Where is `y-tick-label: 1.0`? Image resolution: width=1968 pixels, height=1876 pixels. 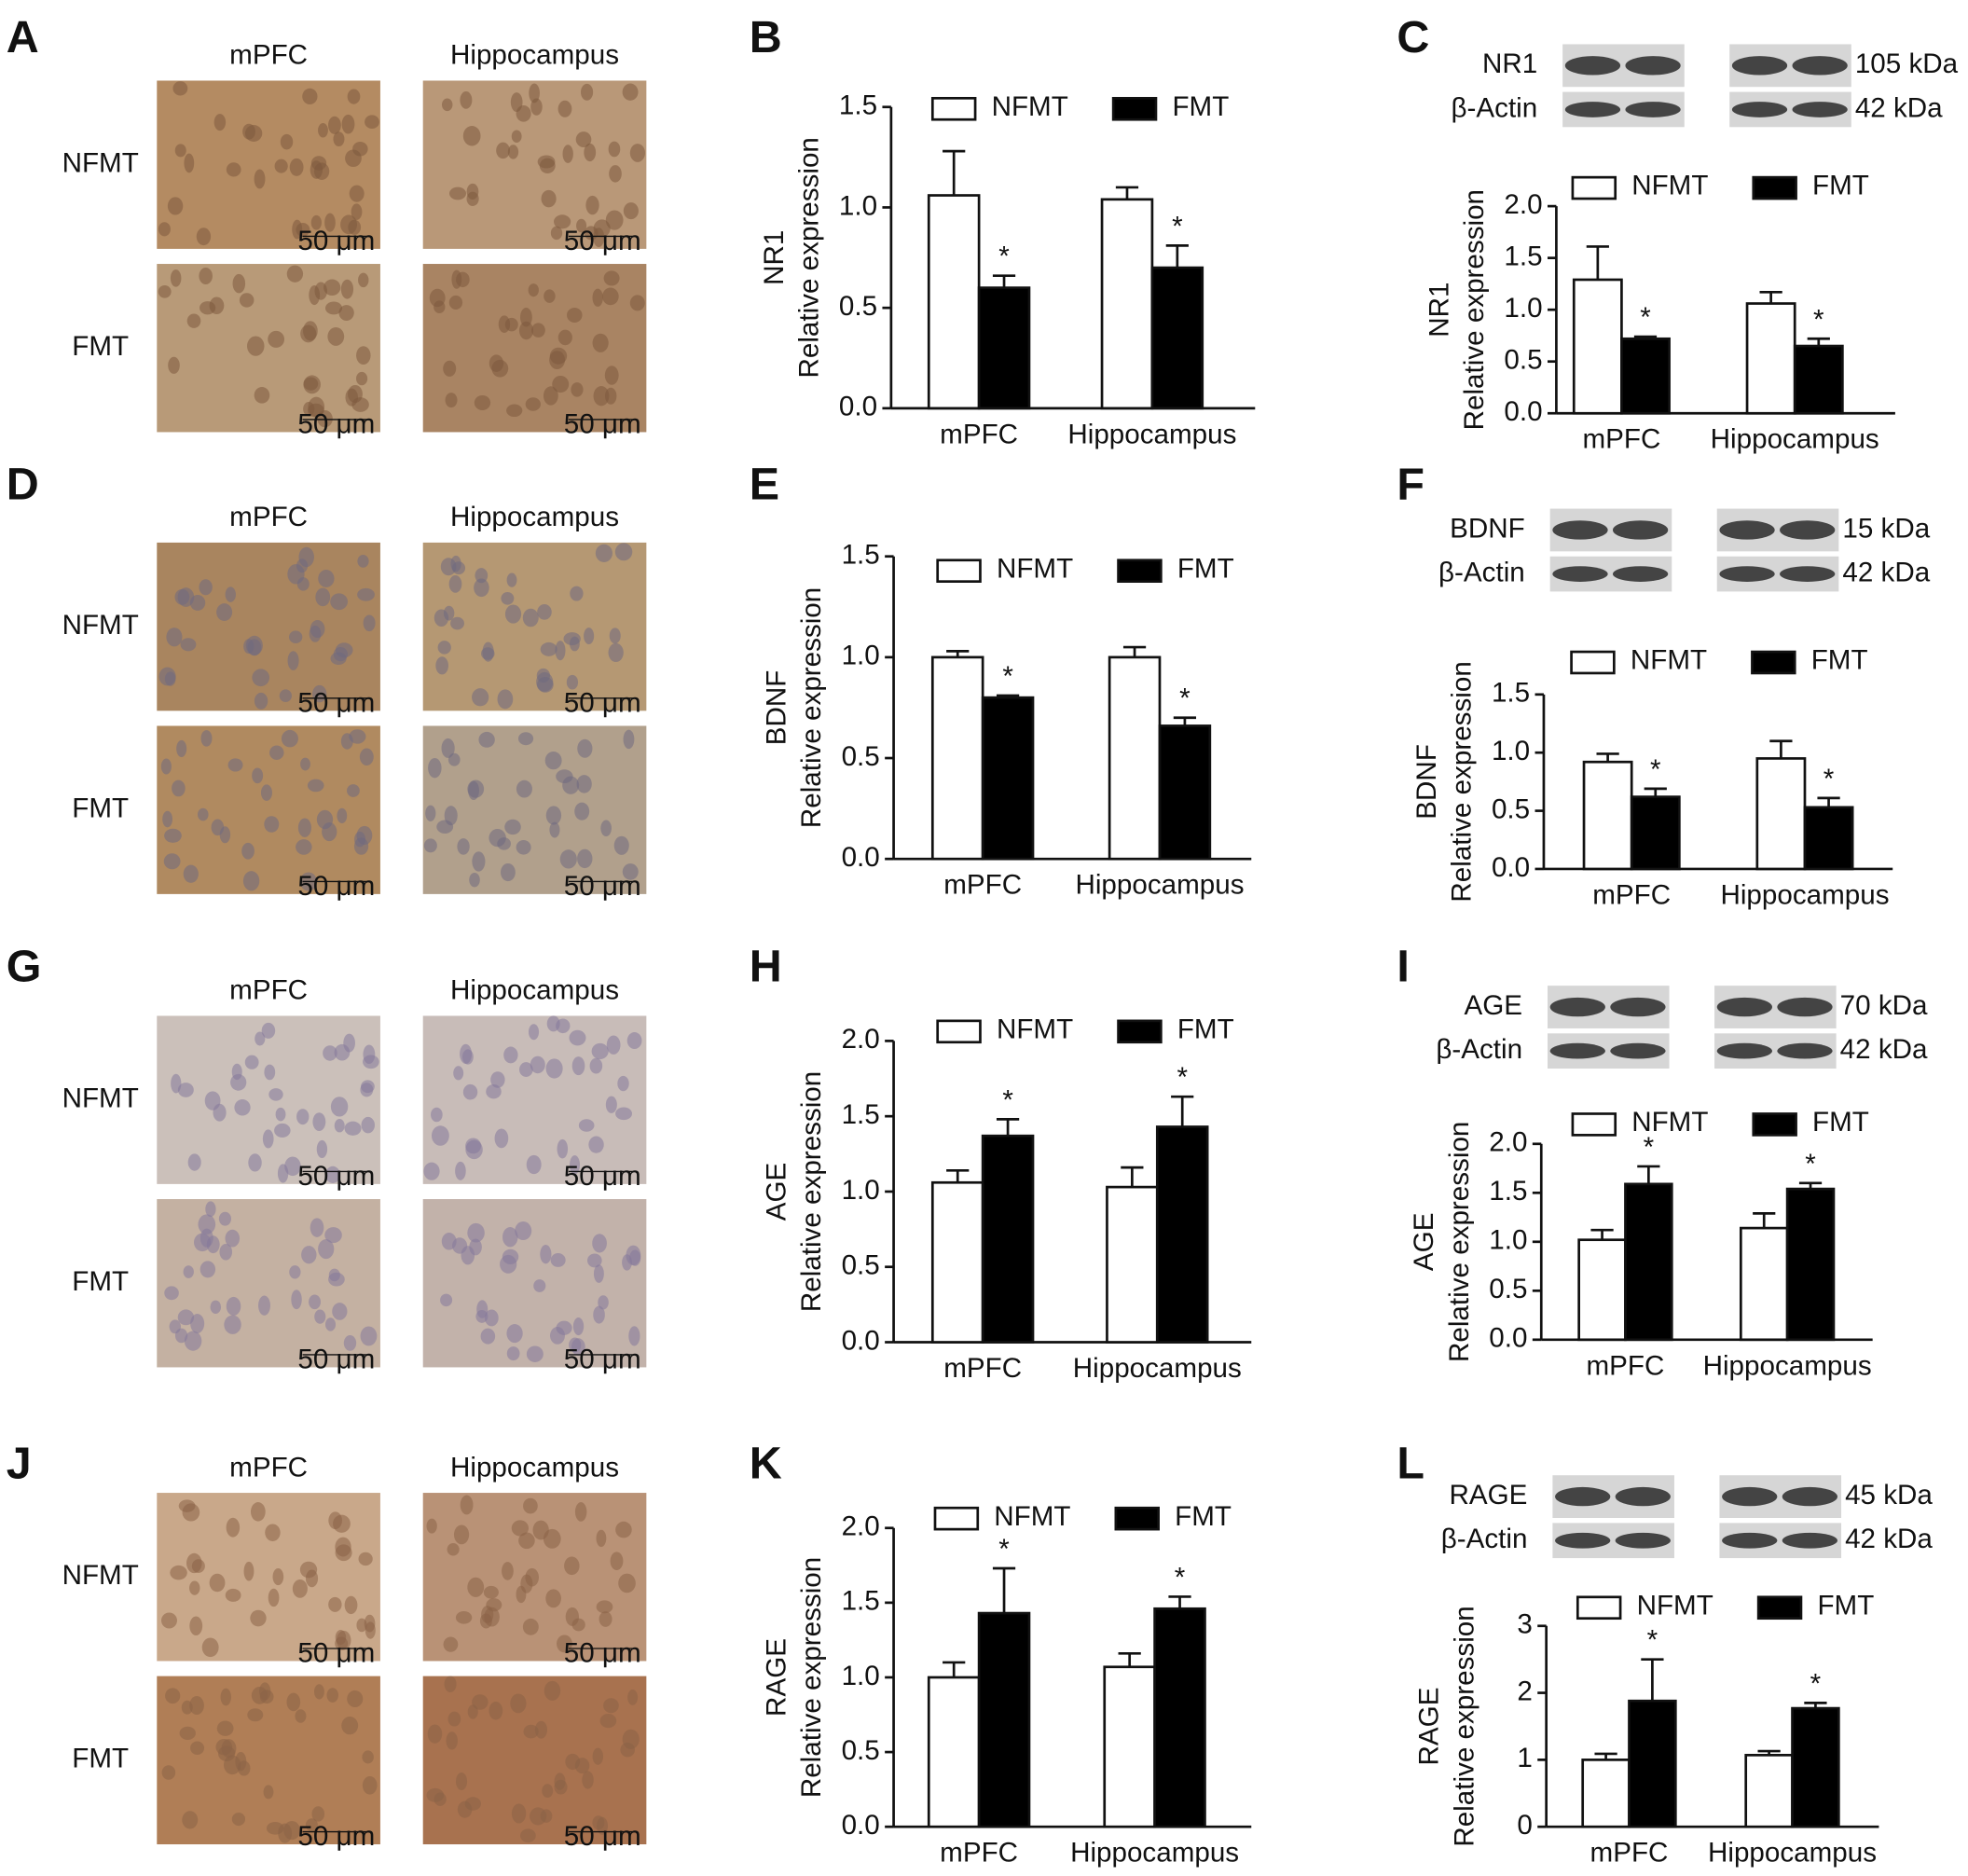 y-tick-label: 1.0 is located at coordinates (1508, 1240).